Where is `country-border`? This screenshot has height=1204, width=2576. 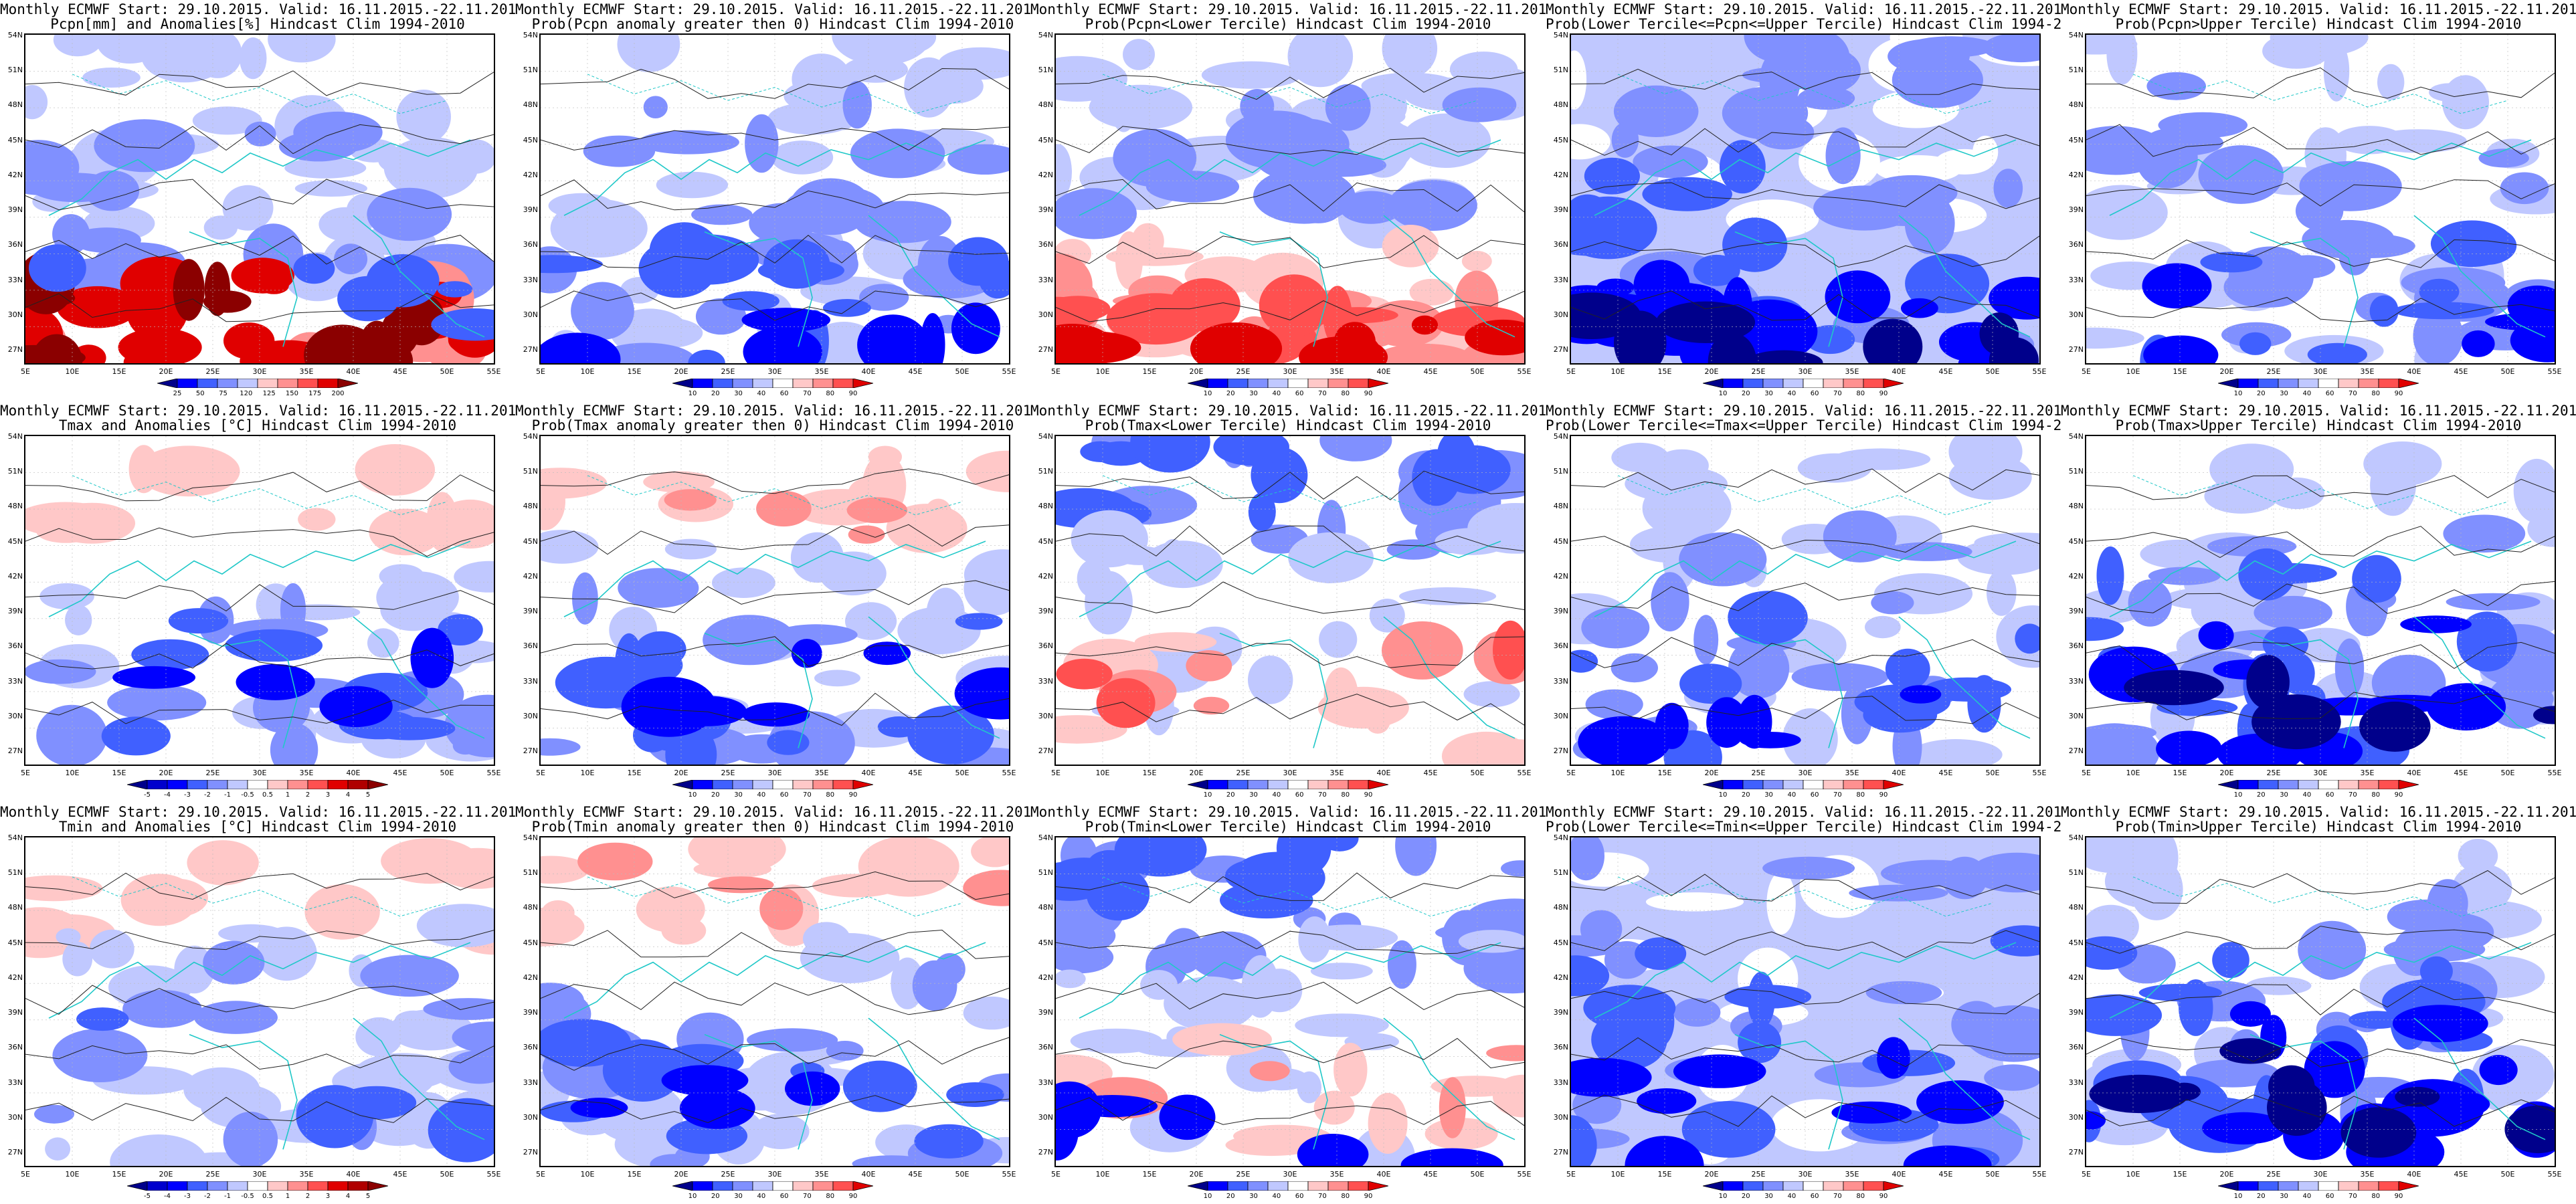 country-border is located at coordinates (260, 896).